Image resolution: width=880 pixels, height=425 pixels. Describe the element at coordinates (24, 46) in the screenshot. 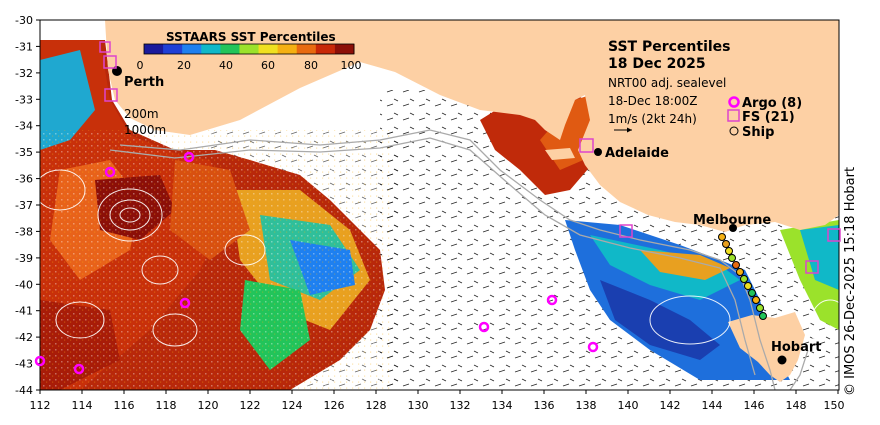

I see `lat-label: -31` at that location.